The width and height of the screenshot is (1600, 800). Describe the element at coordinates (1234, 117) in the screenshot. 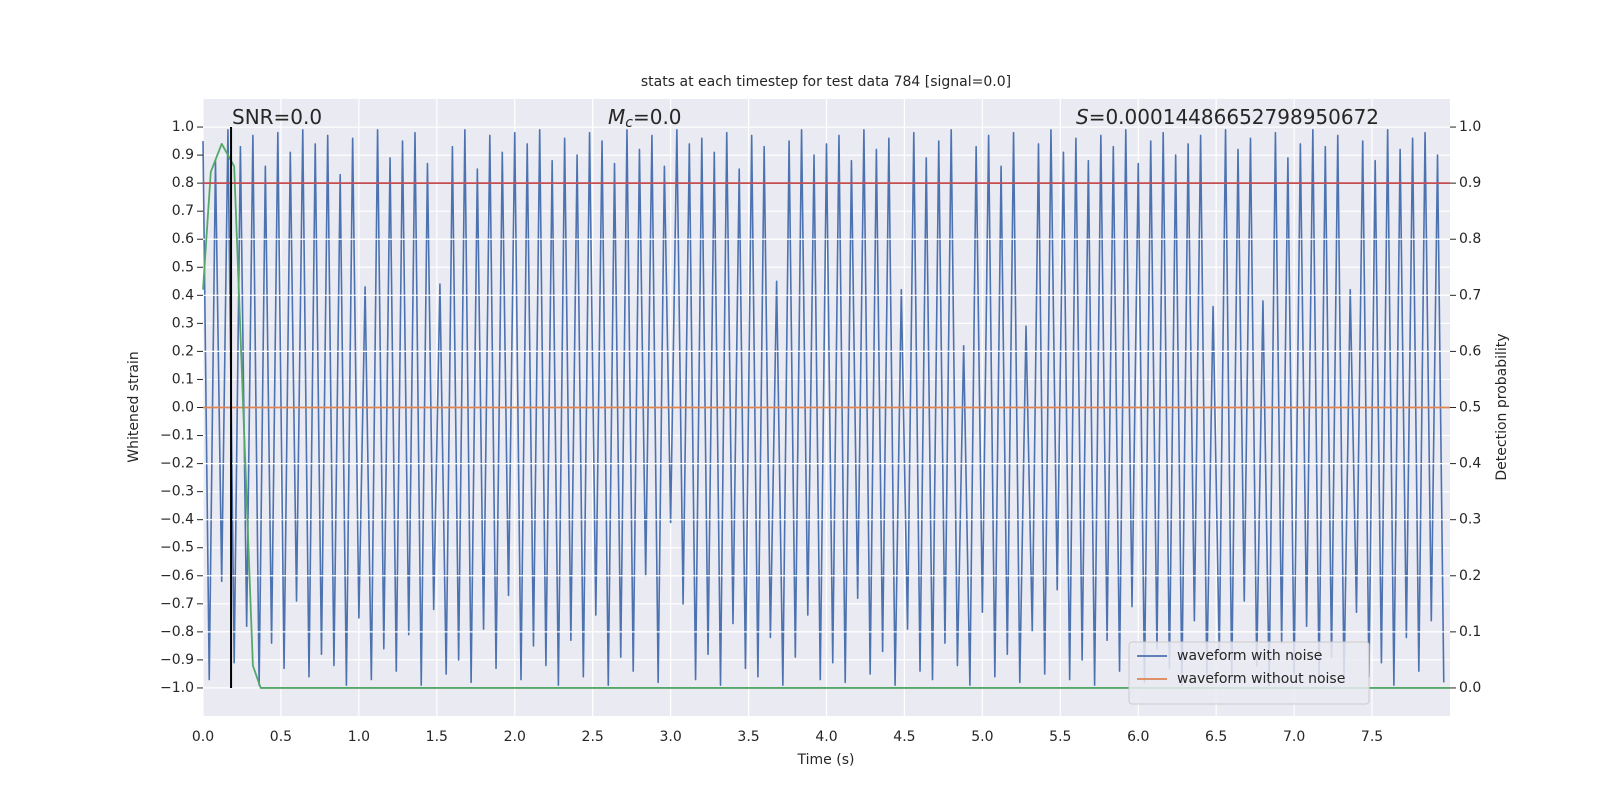

I see `annotation-text: =0.00014486652798950672` at that location.